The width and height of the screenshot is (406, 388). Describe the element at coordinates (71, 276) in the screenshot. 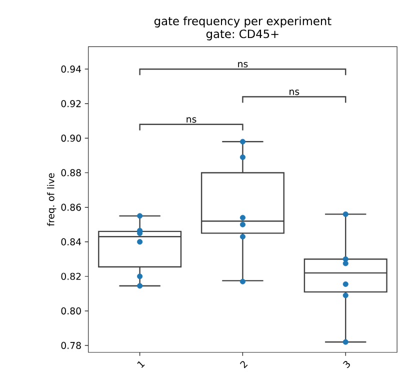

I see `y-tick-label: 0.82` at that location.